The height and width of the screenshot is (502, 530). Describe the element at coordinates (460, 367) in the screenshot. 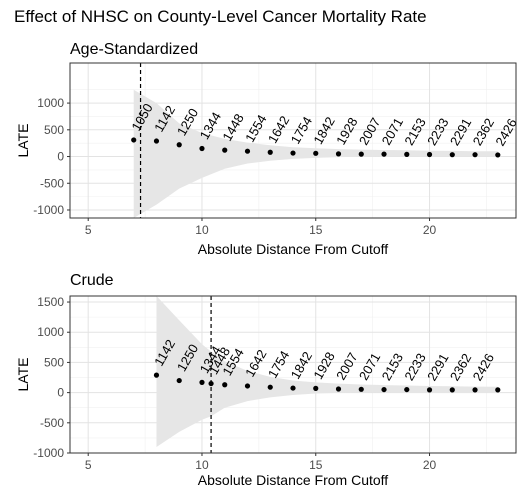

I see `sample-size-label: 2362` at that location.